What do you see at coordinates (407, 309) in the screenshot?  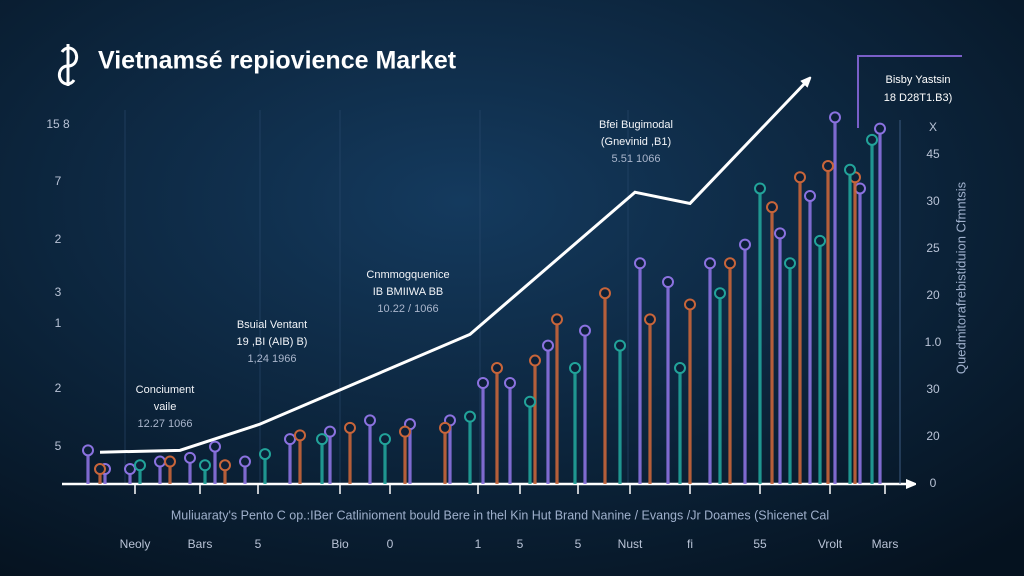 I see `annotation: 10.22 / 1066` at bounding box center [407, 309].